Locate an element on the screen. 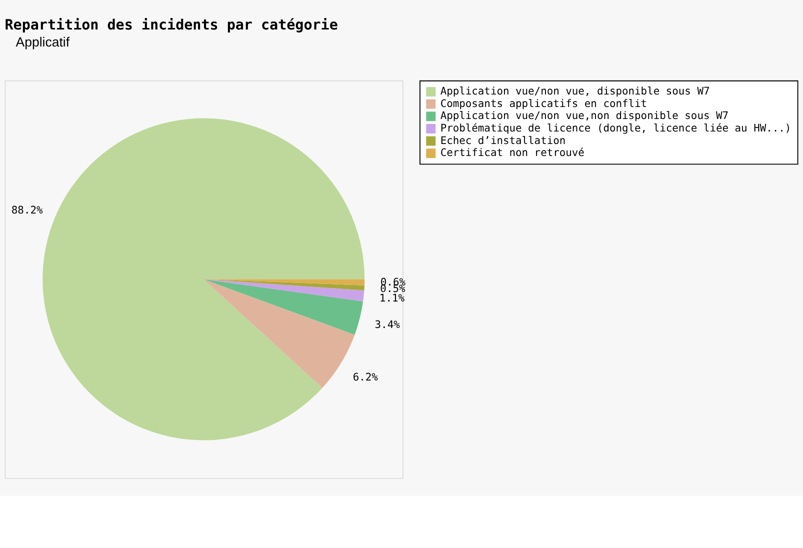 The height and width of the screenshot is (548, 803). chart-title: Repartition des incidents par catégorie is located at coordinates (171, 25).